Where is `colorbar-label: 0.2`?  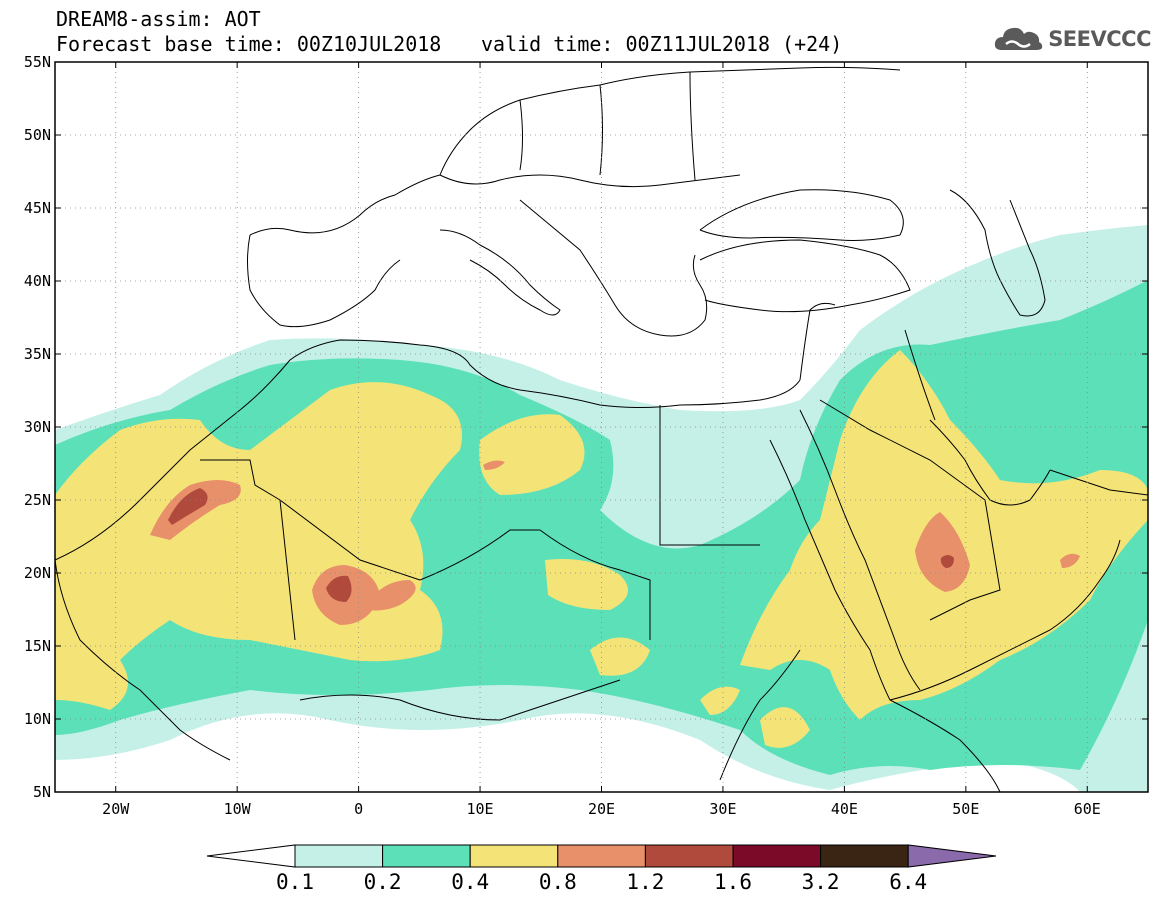
colorbar-label: 0.2 is located at coordinates (383, 882).